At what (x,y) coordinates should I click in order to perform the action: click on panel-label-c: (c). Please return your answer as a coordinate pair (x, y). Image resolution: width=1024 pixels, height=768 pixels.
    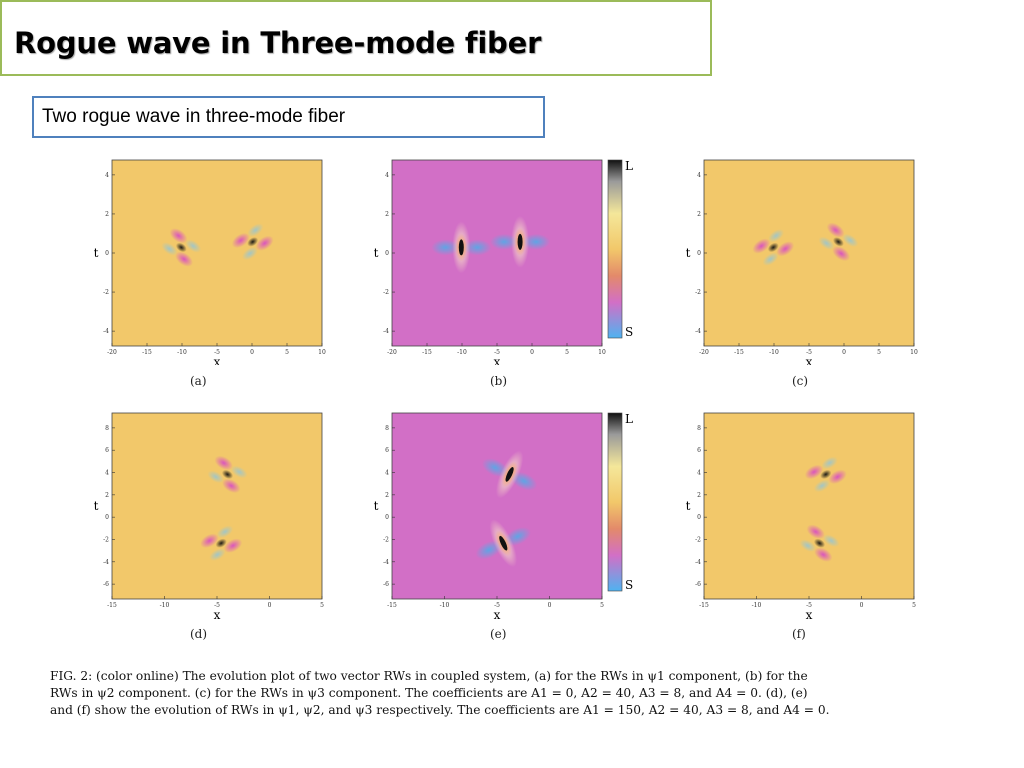
    Looking at the image, I should click on (800, 381).